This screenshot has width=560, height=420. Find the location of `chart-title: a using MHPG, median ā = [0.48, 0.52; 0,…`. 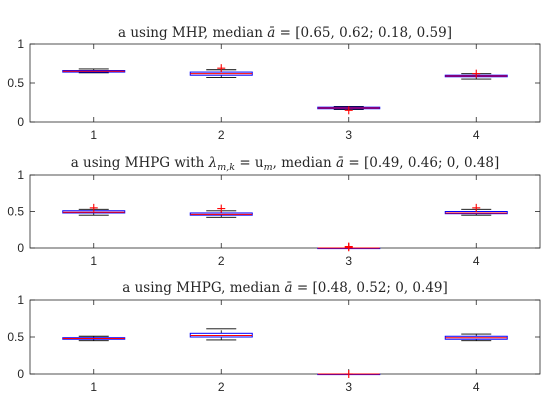

chart-title: a using MHPG, median ā = [0.48, 0.52; 0,… is located at coordinates (285, 288).